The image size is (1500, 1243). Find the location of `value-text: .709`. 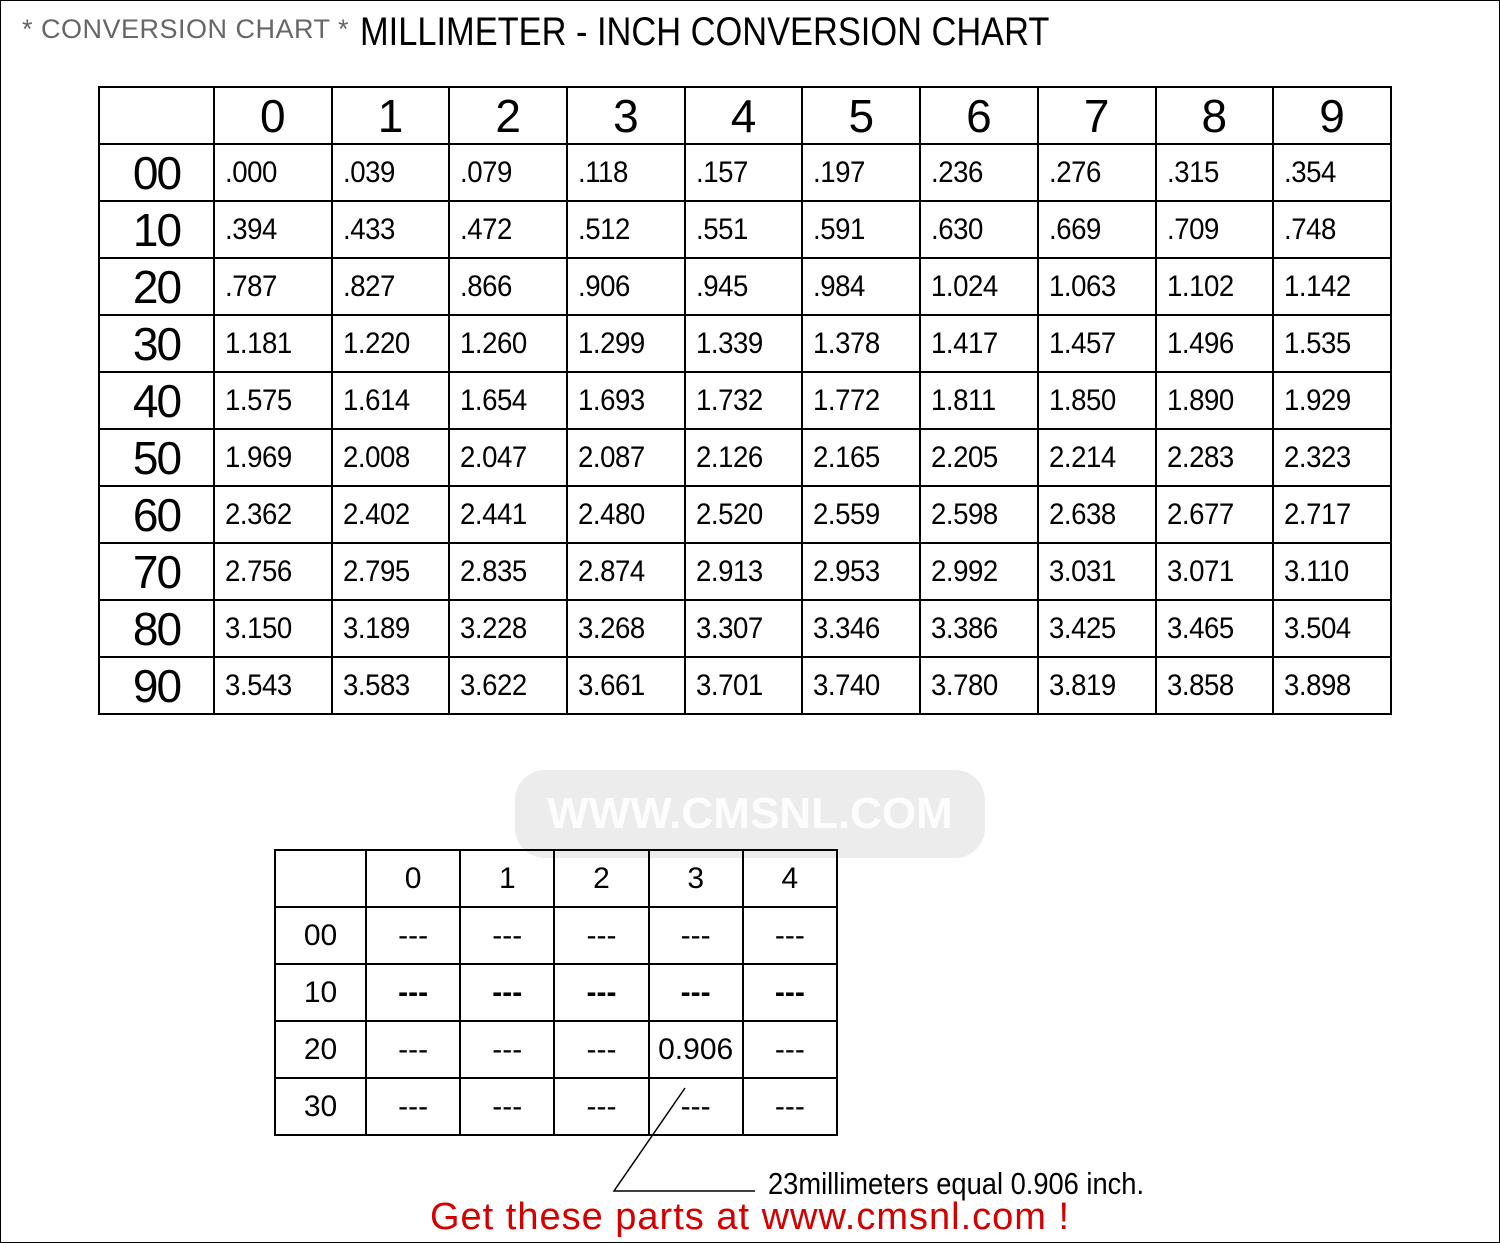

value-text: .709 is located at coordinates (1192, 229).